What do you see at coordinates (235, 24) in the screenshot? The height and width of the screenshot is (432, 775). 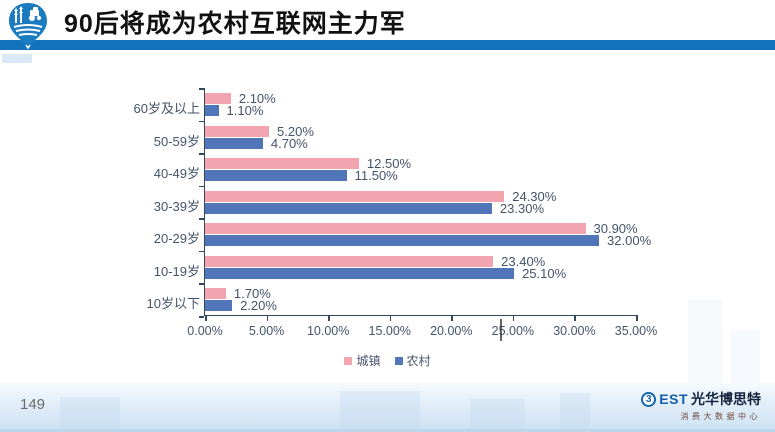 I see `page-title: 90后将成为农村互联网主力军` at bounding box center [235, 24].